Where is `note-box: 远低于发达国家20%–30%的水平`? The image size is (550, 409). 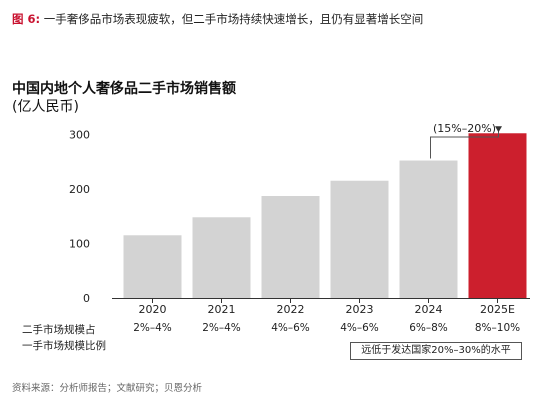 note-box: 远低于发达国家20%–30%的水平 is located at coordinates (436, 351).